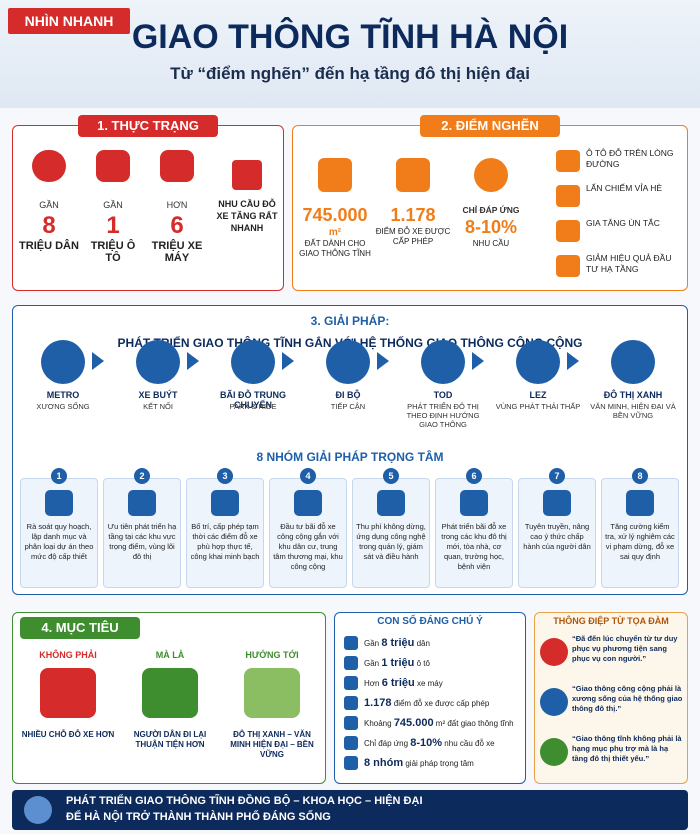 Image resolution: width=700 pixels, height=834 pixels. What do you see at coordinates (378, 703) in the screenshot?
I see `figure-bold: 1.178` at bounding box center [378, 703].